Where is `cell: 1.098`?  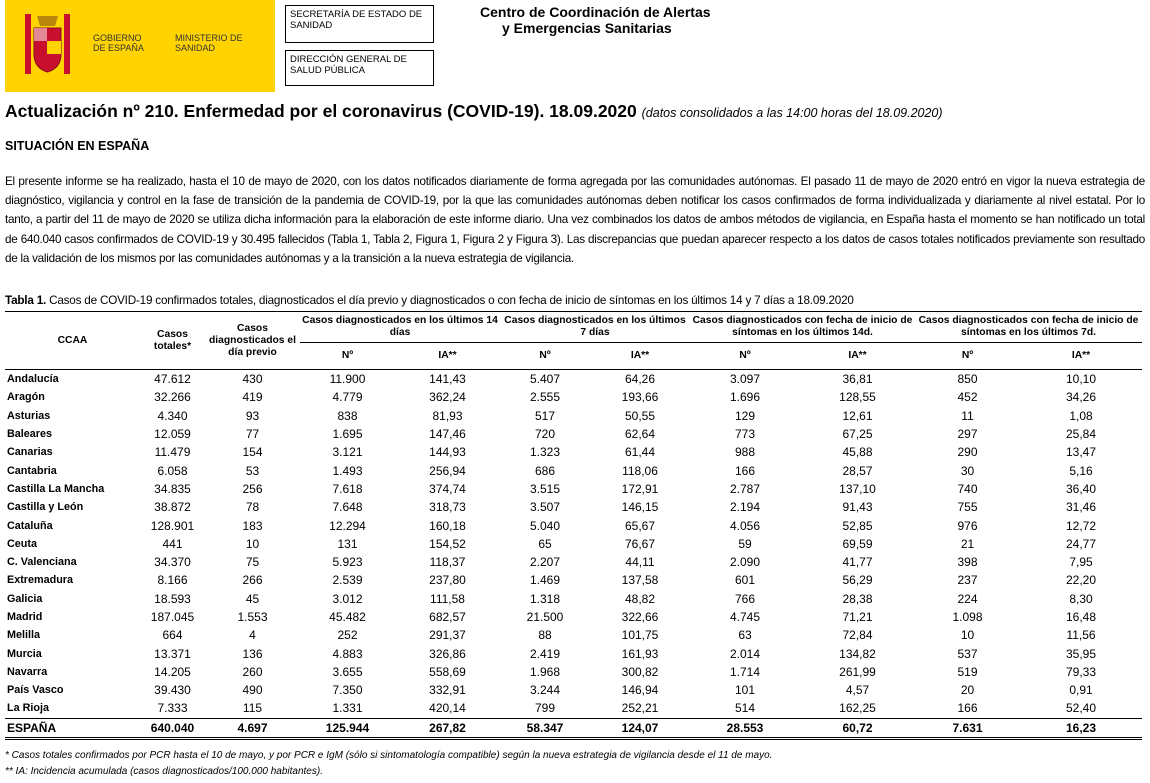 cell: 1.098 is located at coordinates (967, 617).